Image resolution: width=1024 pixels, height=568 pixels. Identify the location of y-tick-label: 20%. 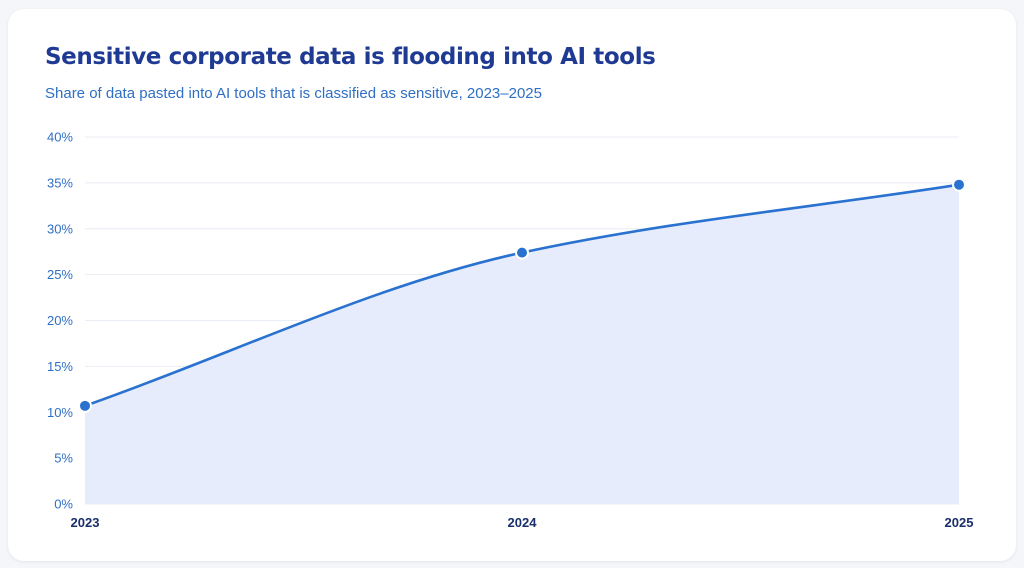
(60, 320).